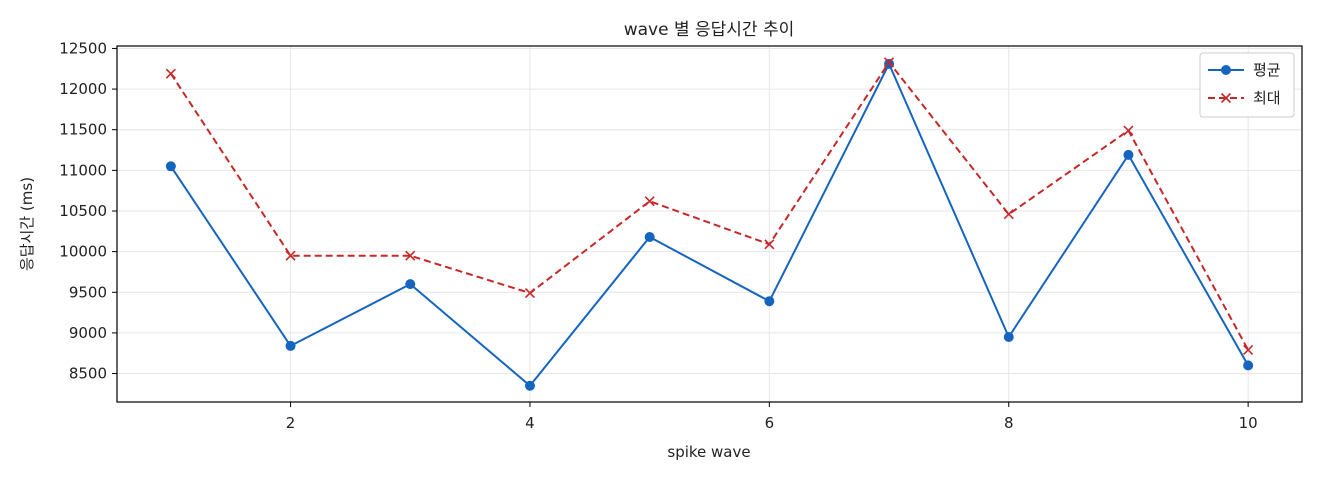  What do you see at coordinates (1244, 98) in the screenshot?
I see `legend-item: 최대` at bounding box center [1244, 98].